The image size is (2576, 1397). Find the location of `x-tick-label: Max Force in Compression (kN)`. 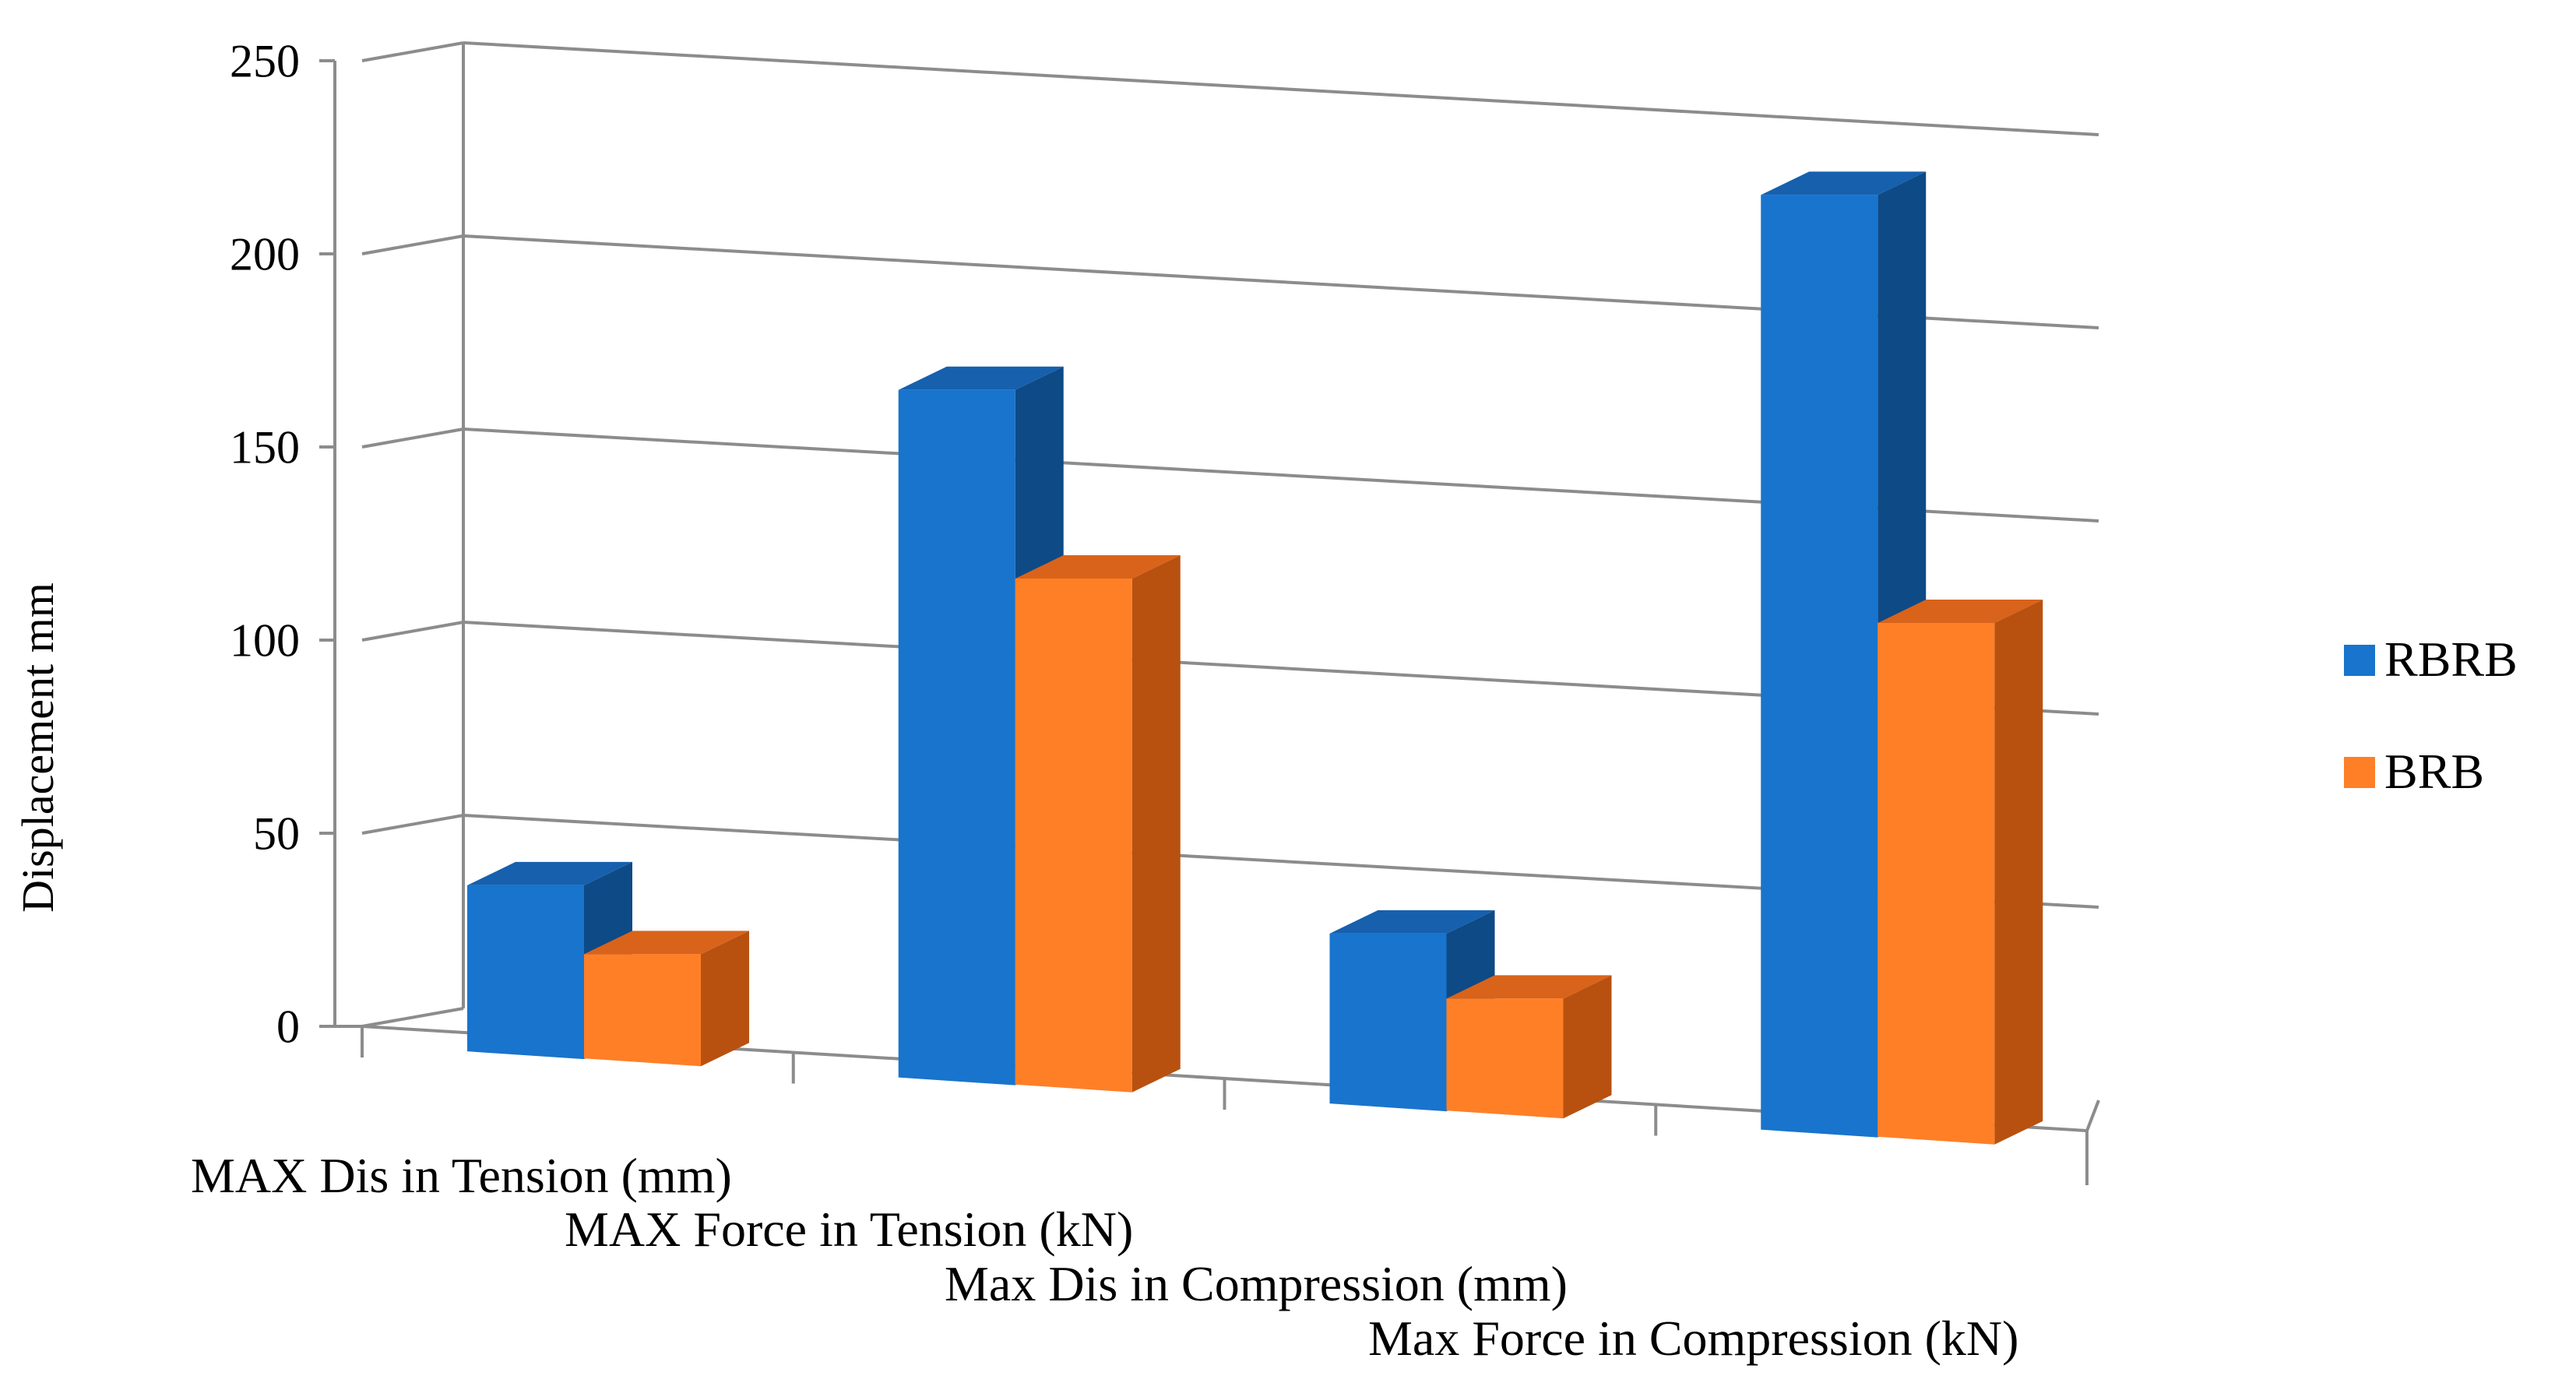

x-tick-label: Max Force in Compression (kN) is located at coordinates (1693, 1339).